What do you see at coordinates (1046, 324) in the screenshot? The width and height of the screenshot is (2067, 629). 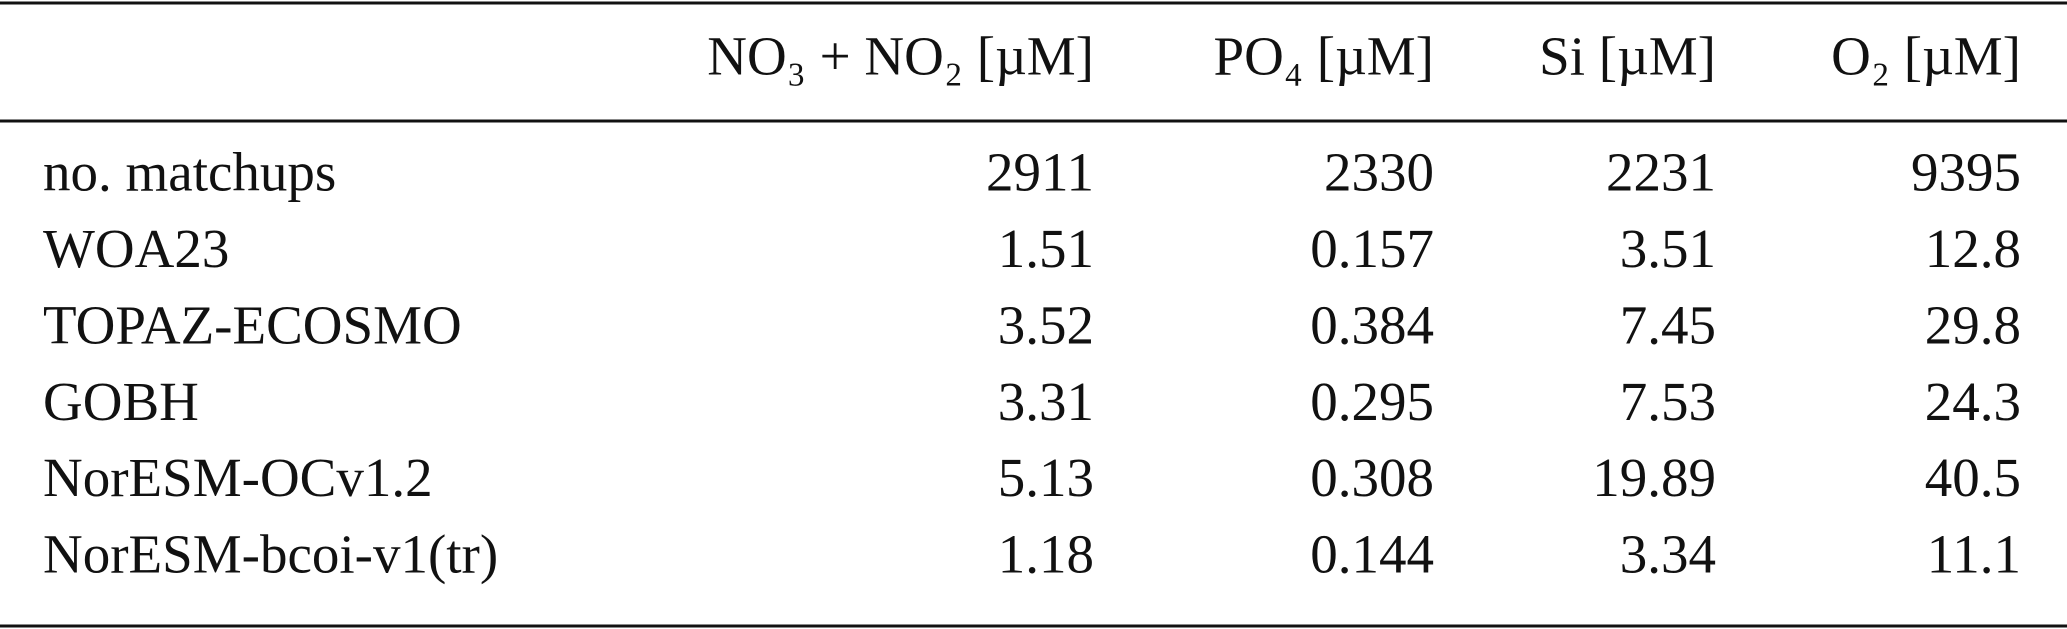 I see `cell-value: 3.52` at bounding box center [1046, 324].